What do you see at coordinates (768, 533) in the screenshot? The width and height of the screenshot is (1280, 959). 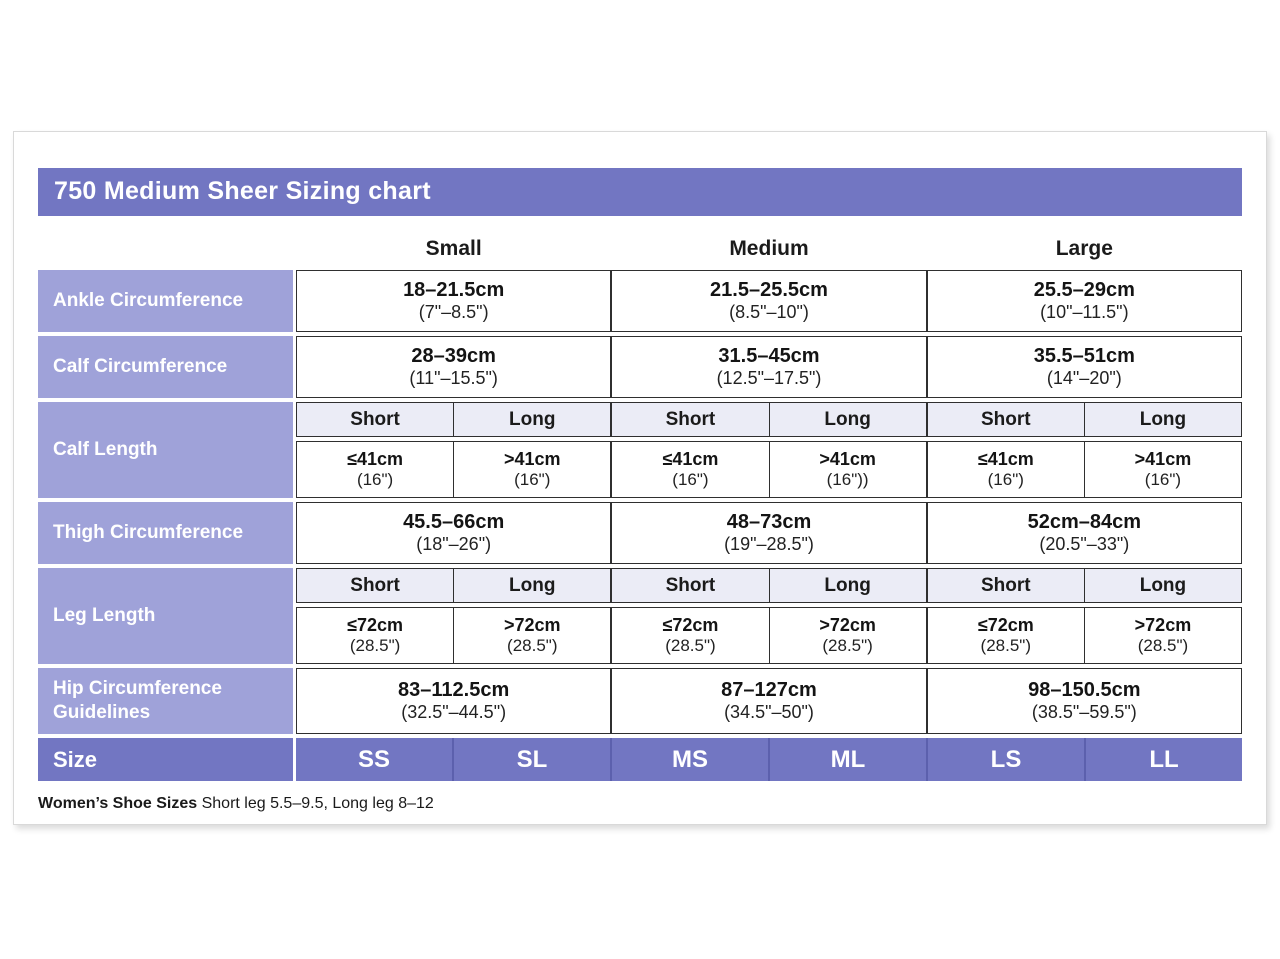 I see `thigh-medium-cell: 48–73cm (19"–28.5")` at bounding box center [768, 533].